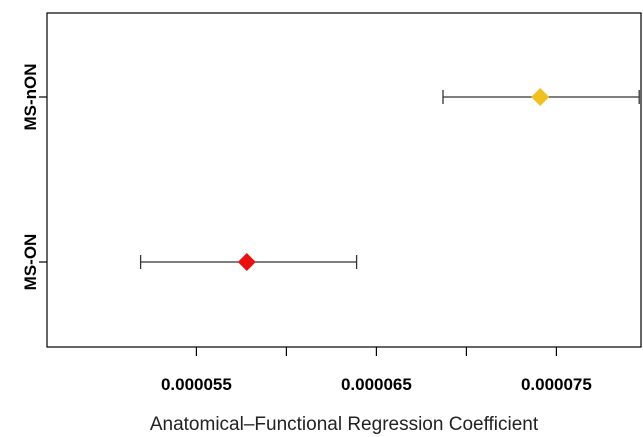  I want to click on estimate-marker-ms-non, so click(540, 97).